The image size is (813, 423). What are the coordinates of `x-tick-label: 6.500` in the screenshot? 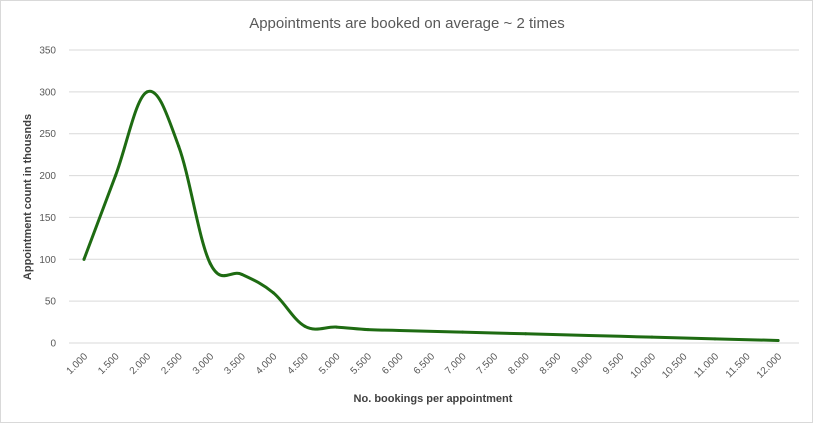 It's located at (425, 364).